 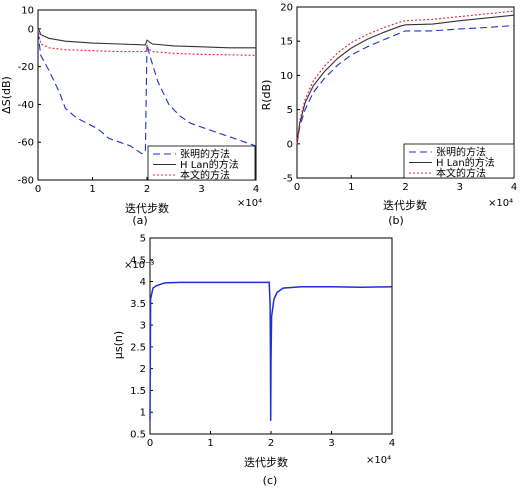 I want to click on y-tick-label: 4, so click(x=143, y=282).